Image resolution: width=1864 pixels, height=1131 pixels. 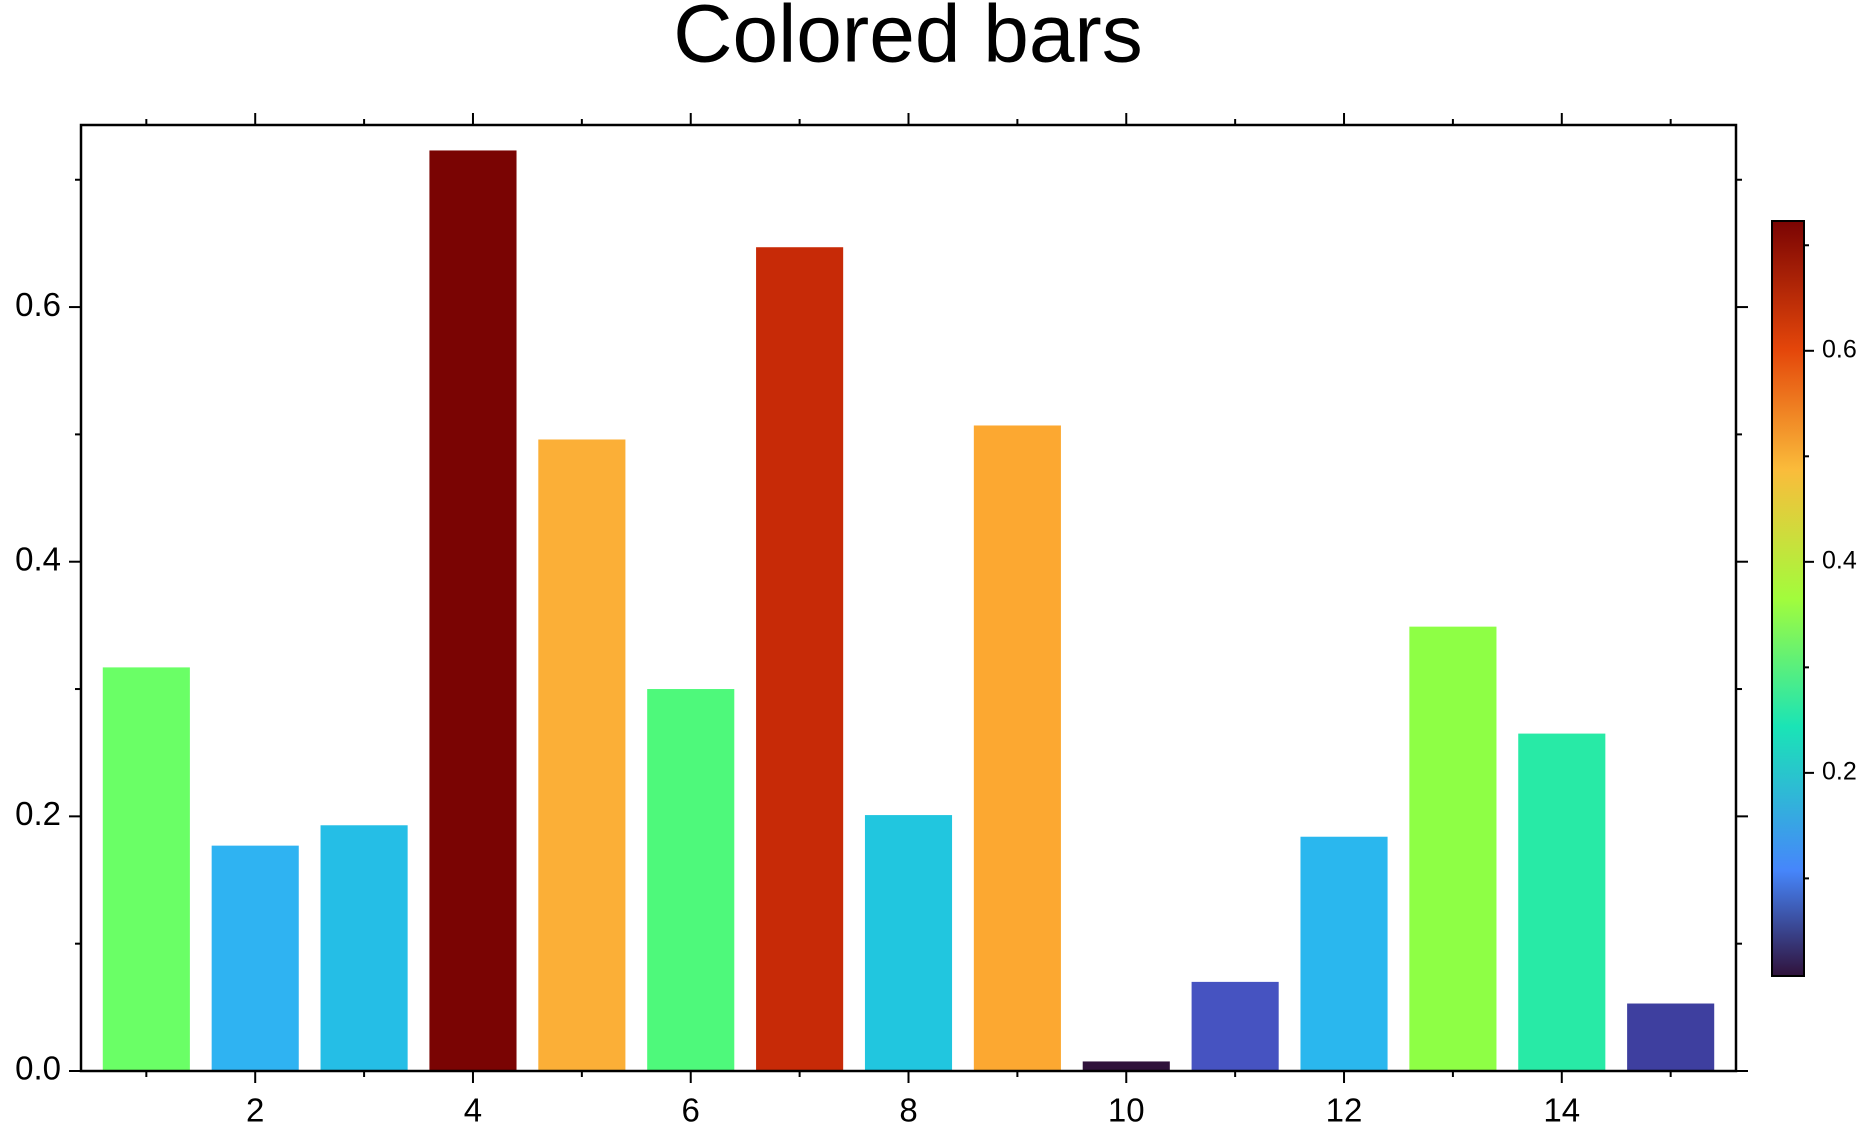 What do you see at coordinates (1839, 771) in the screenshot?
I see `colorbar-tick-label: 0.2` at bounding box center [1839, 771].